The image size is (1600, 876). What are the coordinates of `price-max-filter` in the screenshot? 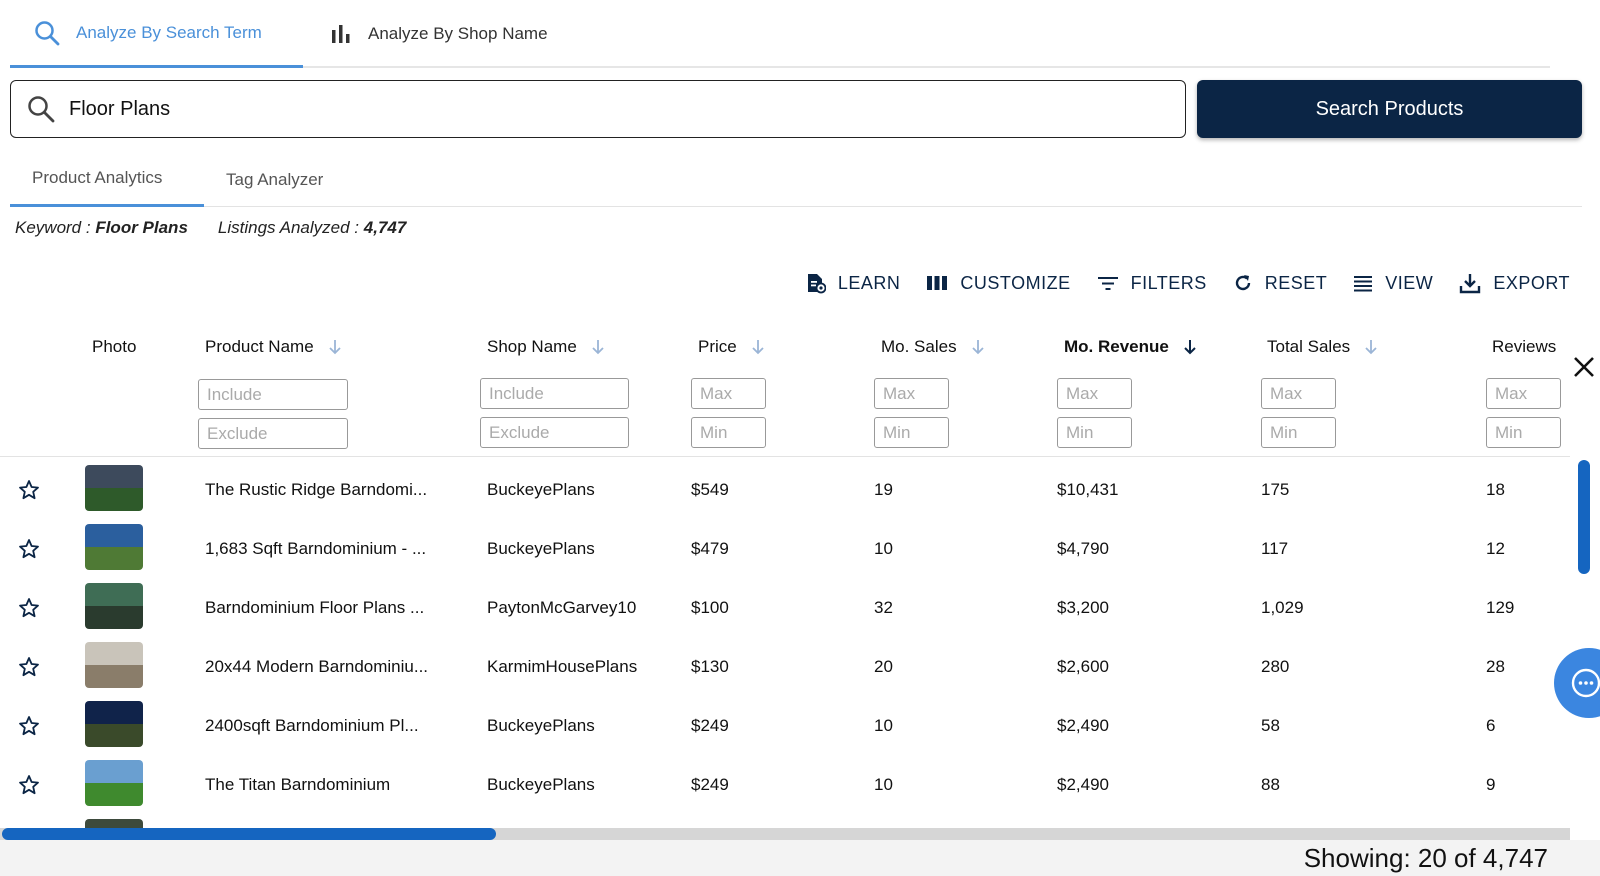 It's located at (728, 393).